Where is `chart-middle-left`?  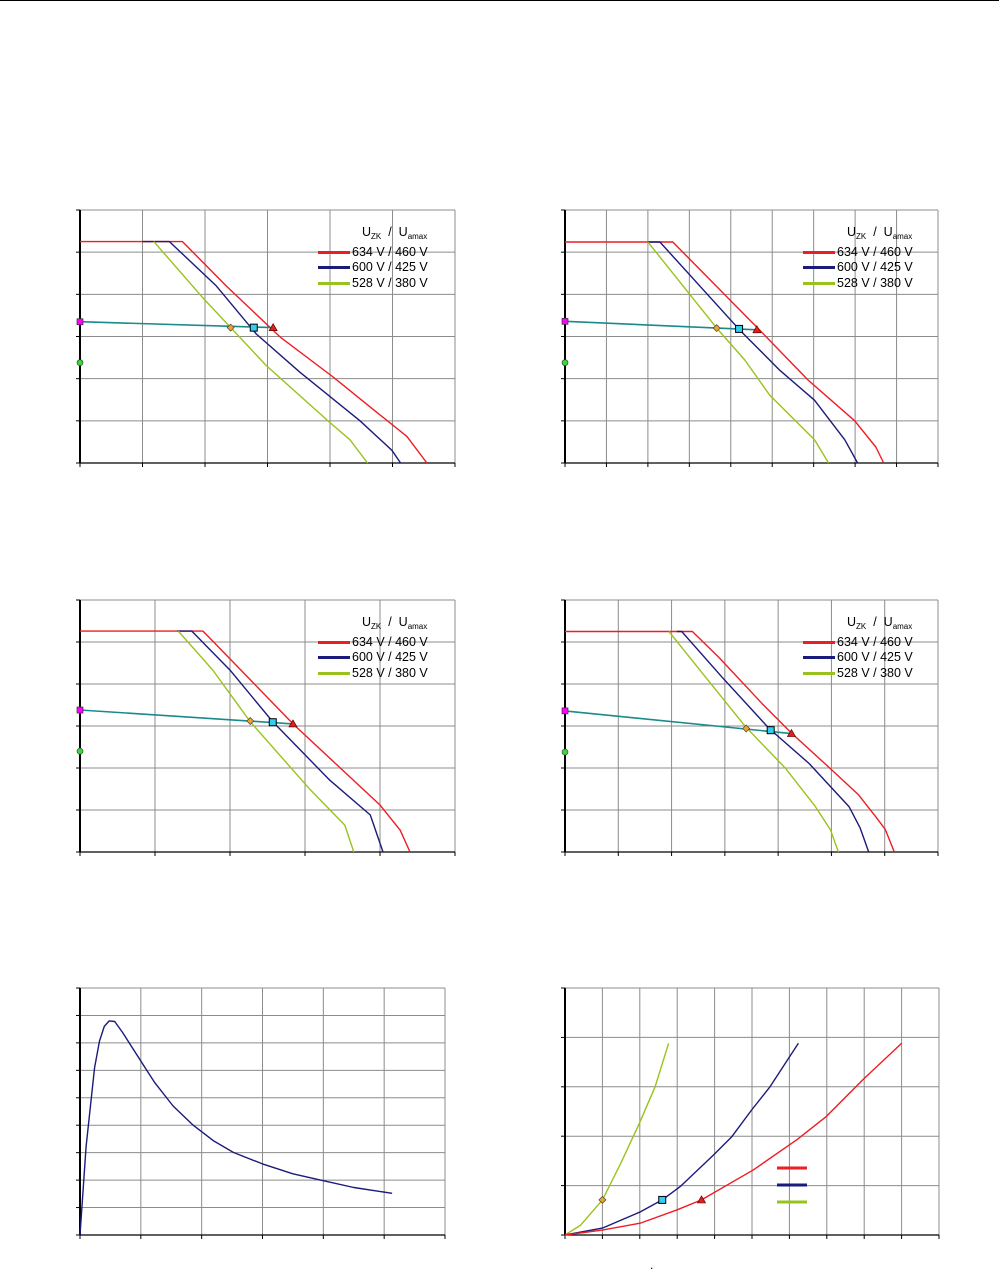 chart-middle-left is located at coordinates (266, 727).